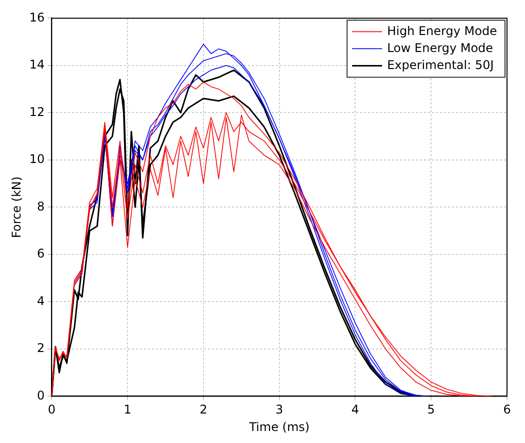 This screenshot has height=443, width=525. Describe the element at coordinates (507, 409) in the screenshot. I see `x-tick-label: 6` at that location.